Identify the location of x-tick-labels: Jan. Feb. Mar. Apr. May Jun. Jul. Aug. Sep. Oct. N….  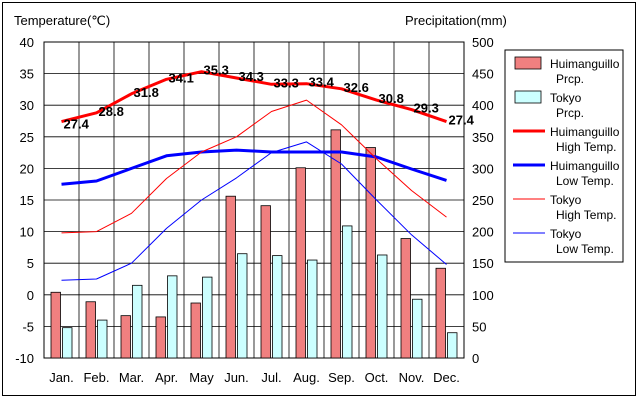
(254, 377).